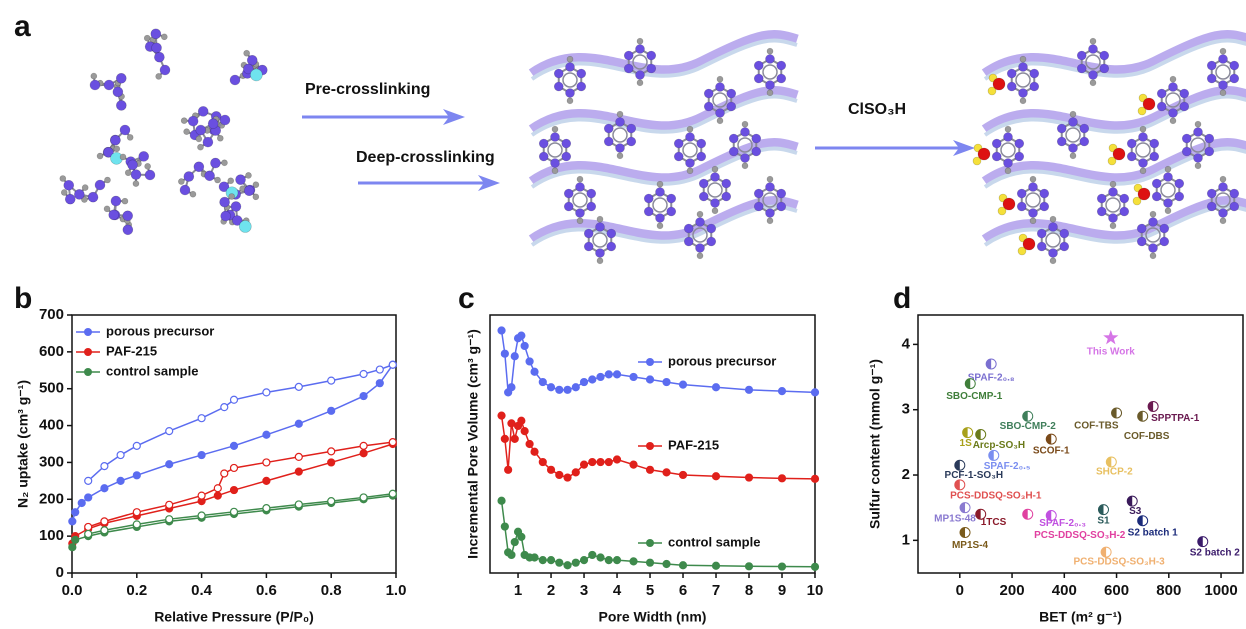 This screenshot has width=1246, height=629. I want to click on y-tick-label: 1, so click(906, 539).